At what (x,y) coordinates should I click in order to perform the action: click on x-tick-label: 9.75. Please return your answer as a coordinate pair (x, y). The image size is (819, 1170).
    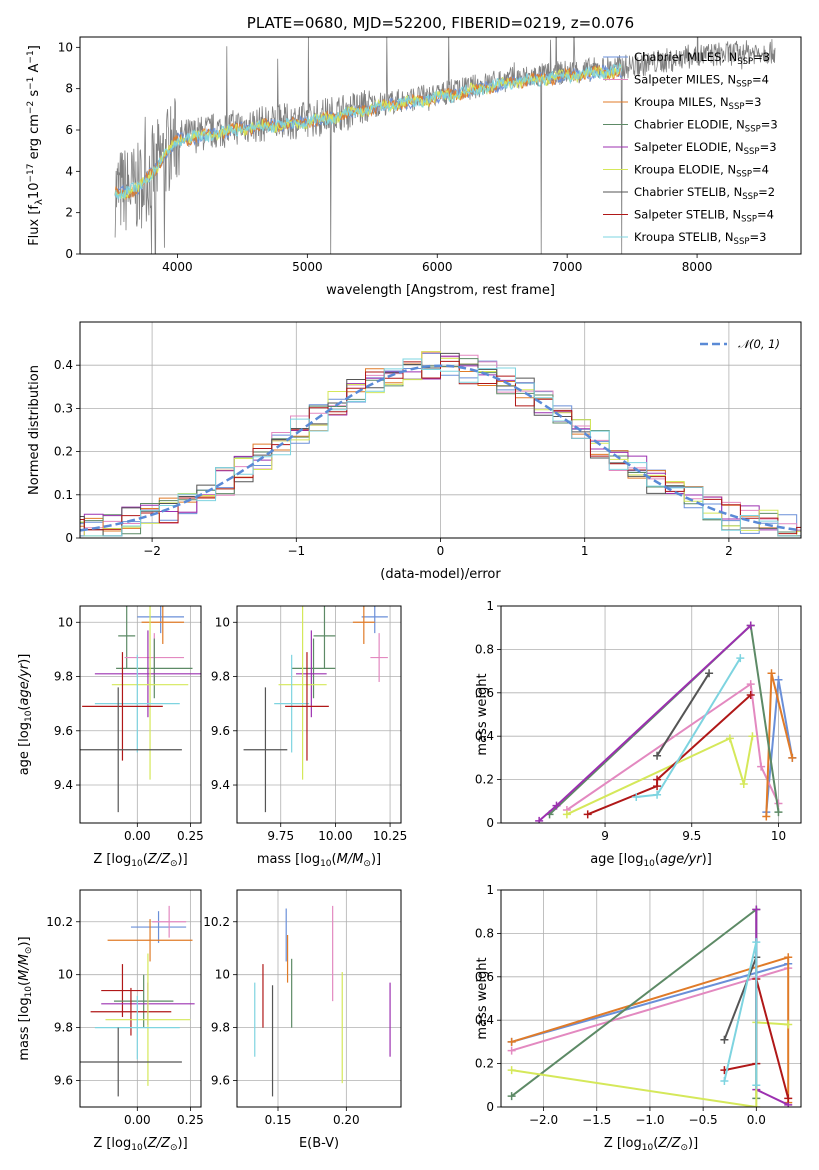
    Looking at the image, I should click on (280, 836).